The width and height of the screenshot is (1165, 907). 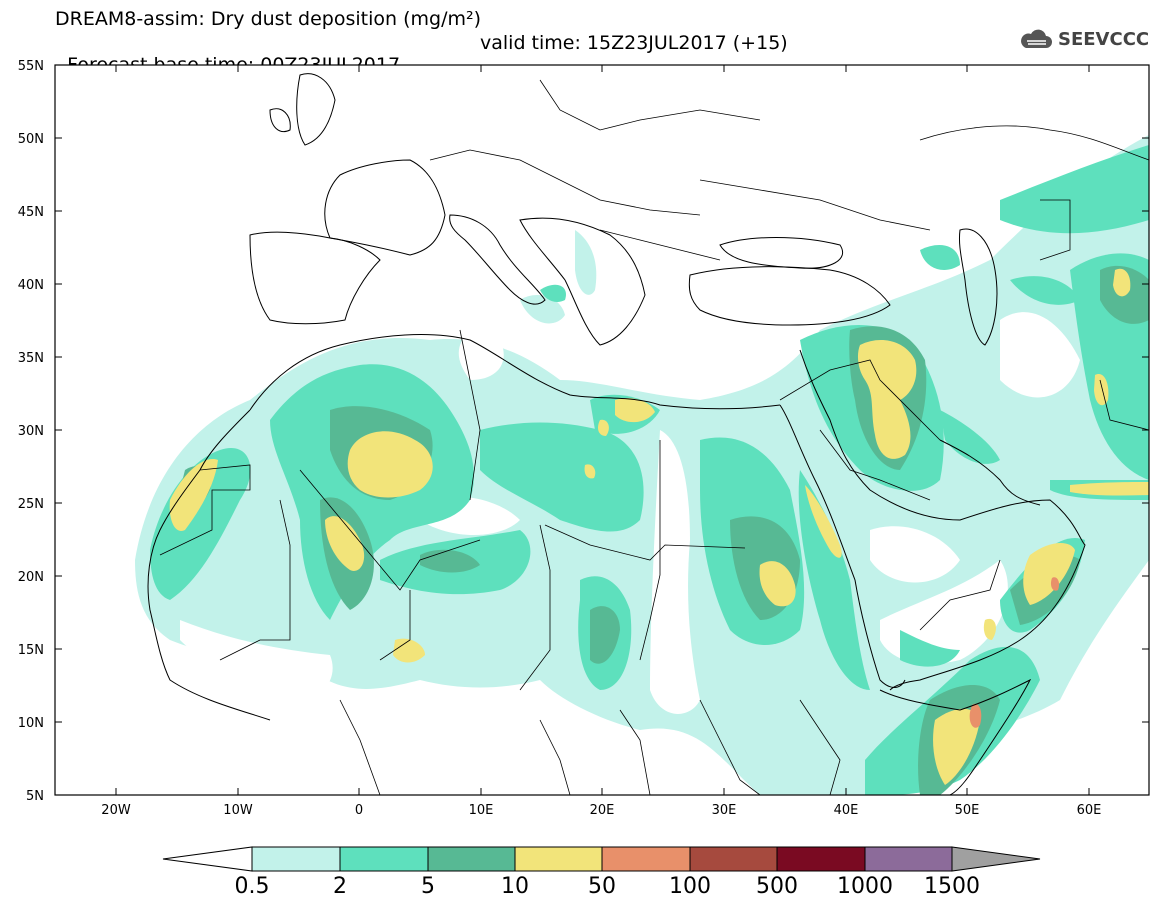 What do you see at coordinates (1036, 38) in the screenshot?
I see `cloud-icon` at bounding box center [1036, 38].